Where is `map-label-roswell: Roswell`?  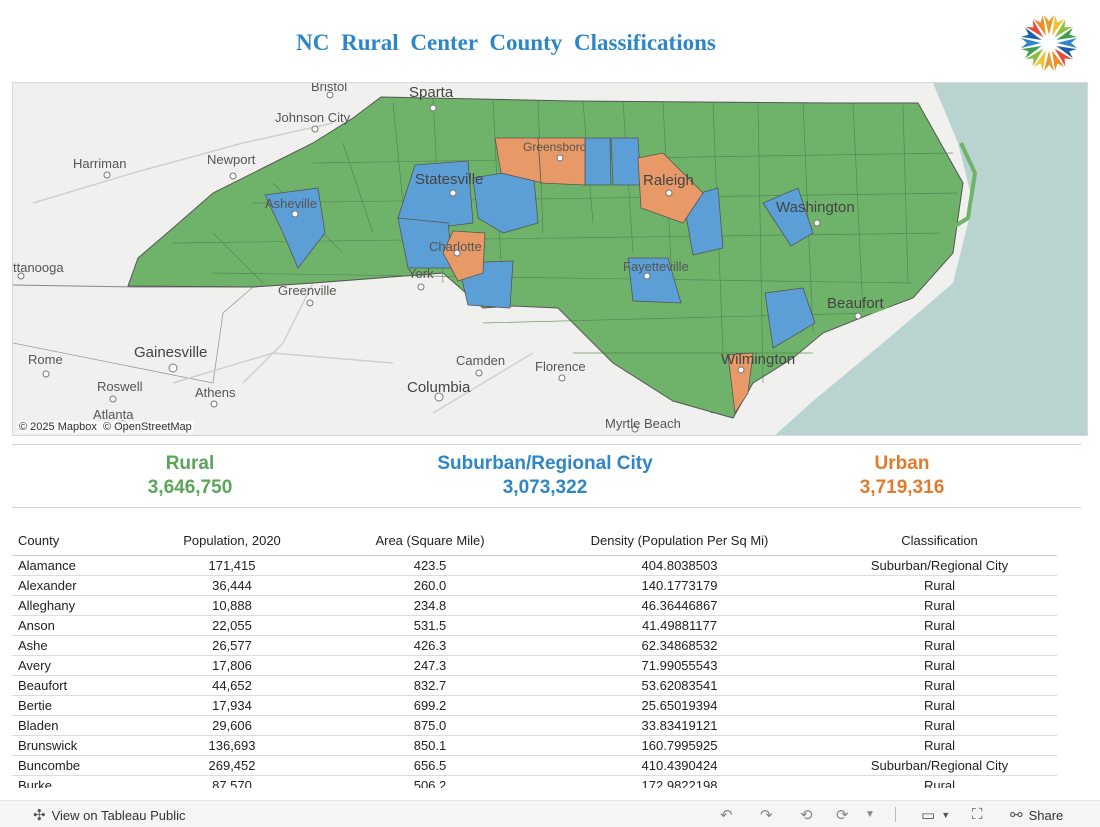
map-label-roswell: Roswell is located at coordinates (120, 386).